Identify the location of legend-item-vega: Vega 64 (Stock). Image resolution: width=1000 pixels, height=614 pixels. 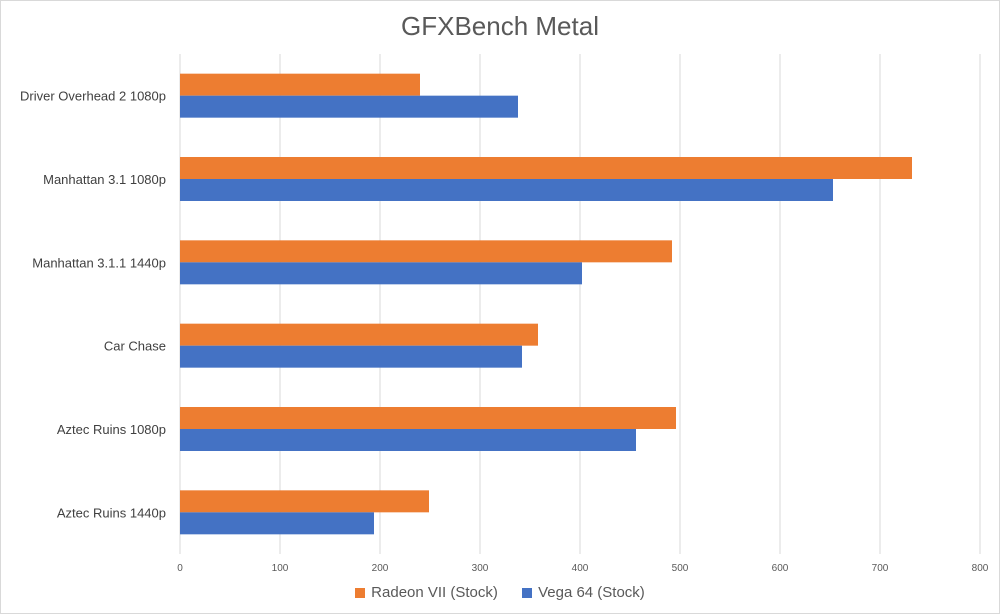
(583, 592).